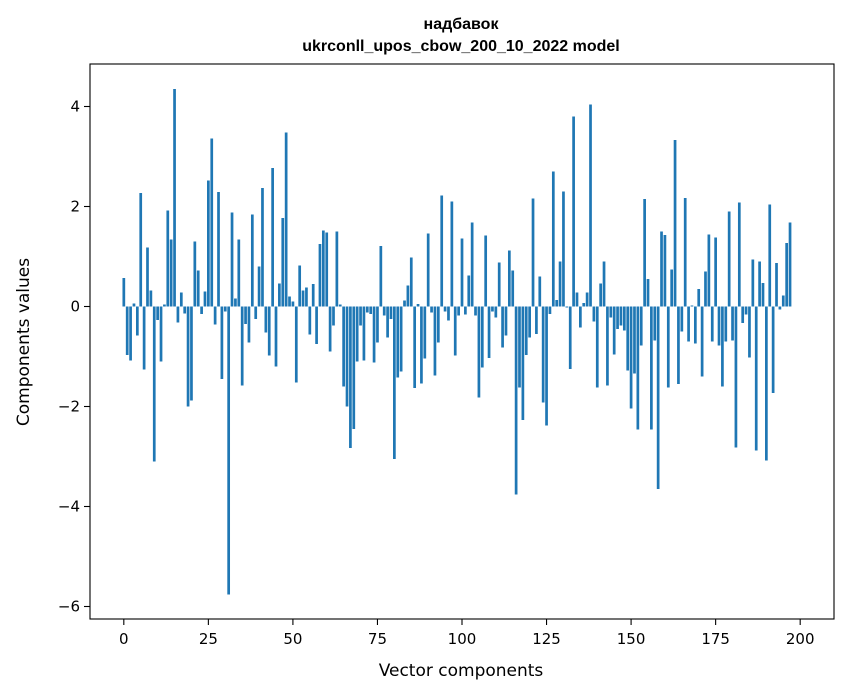 The height and width of the screenshot is (696, 847). Describe the element at coordinates (461, 671) in the screenshot. I see `x-axis-label: Vector components` at that location.